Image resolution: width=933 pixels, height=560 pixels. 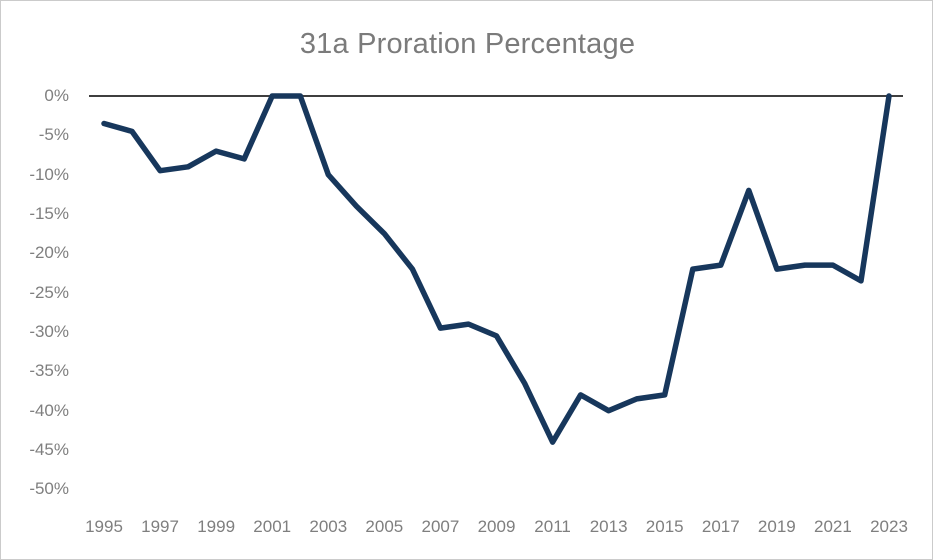 I want to click on x-tick-label: 2015, so click(x=664, y=526).